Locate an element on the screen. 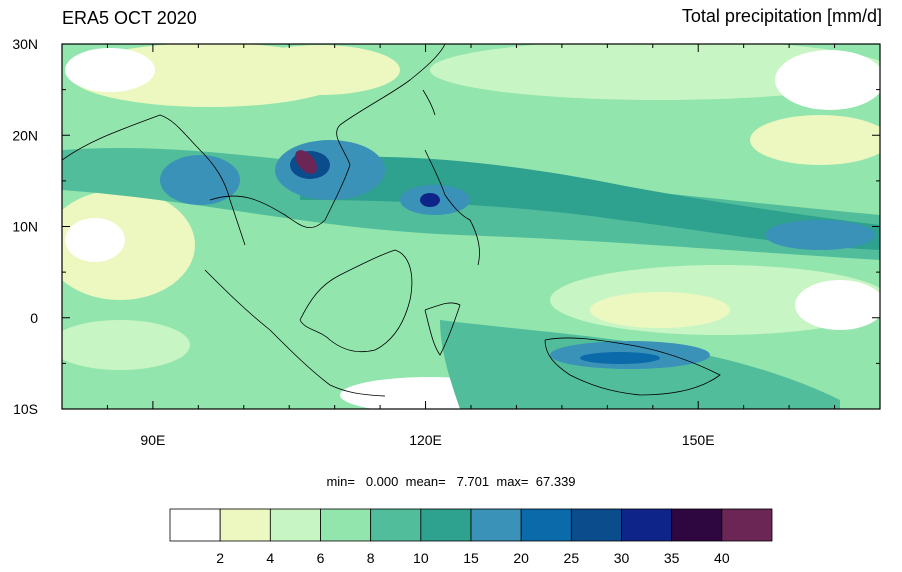 This screenshot has width=902, height=572. min-value: 0.000 is located at coordinates (382, 481).